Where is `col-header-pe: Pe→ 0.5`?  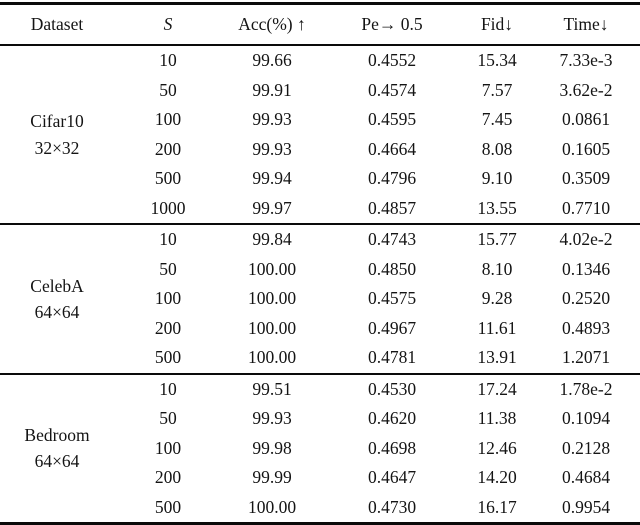 col-header-pe: Pe→ 0.5 is located at coordinates (392, 24).